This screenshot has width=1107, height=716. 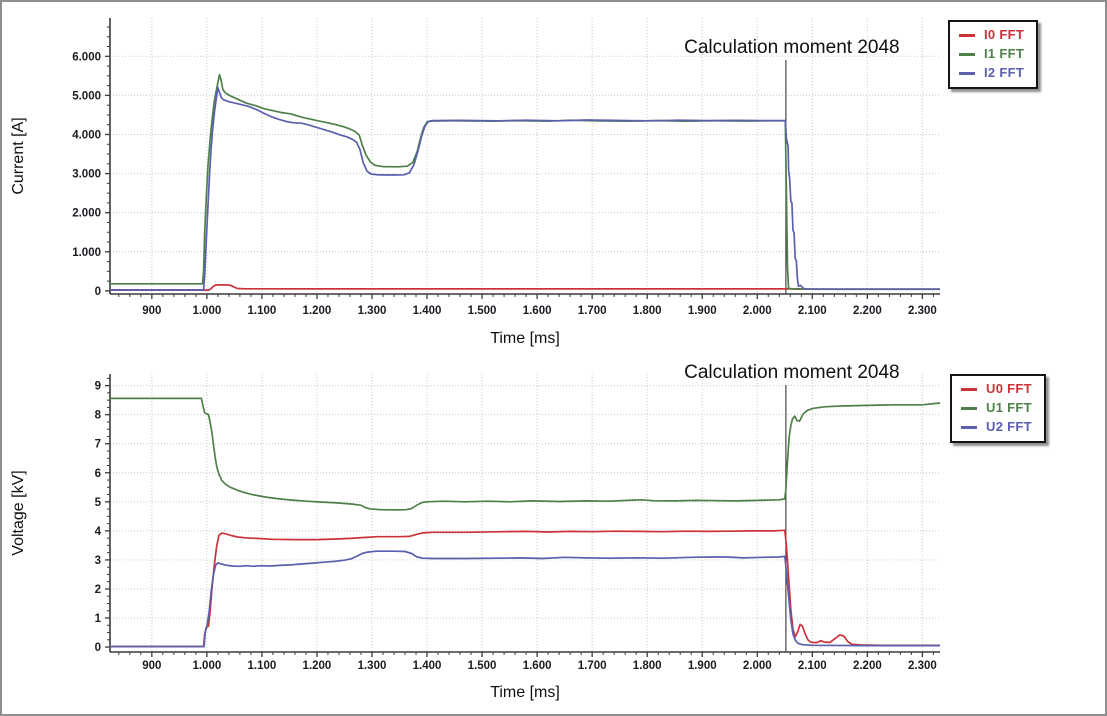 I want to click on y-tick-label: 5.000, so click(x=86, y=96).